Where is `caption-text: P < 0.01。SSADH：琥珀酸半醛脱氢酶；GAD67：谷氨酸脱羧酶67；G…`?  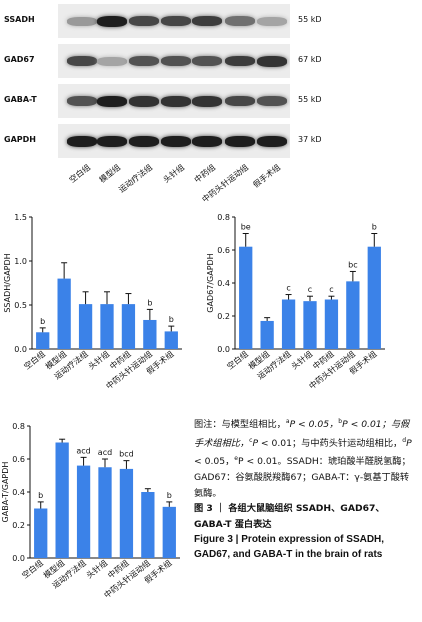 caption-text: P < 0.01。SSADH：琥珀酸半醛脱氢酶；GAD67：谷氨酸脱羧酶67；G… is located at coordinates (302, 477).